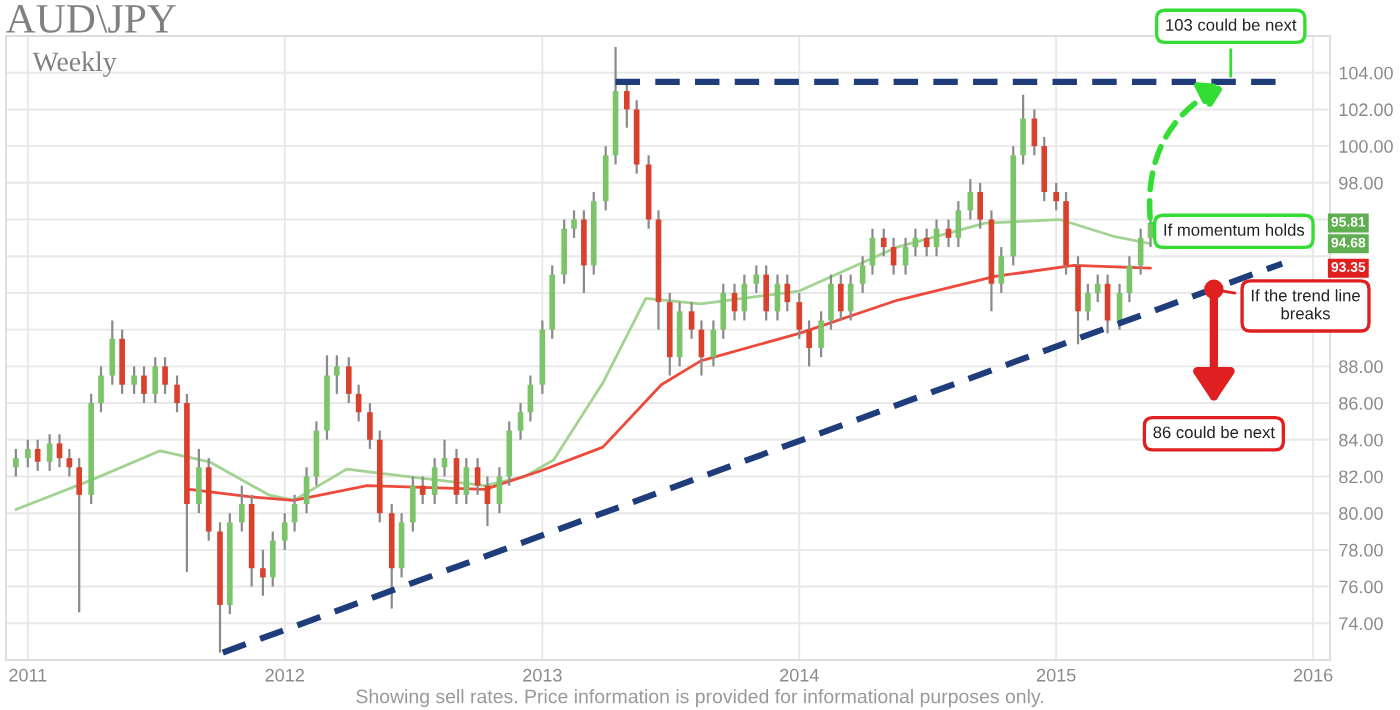  I want to click on y-tick-label: 82.00, so click(1361, 477).